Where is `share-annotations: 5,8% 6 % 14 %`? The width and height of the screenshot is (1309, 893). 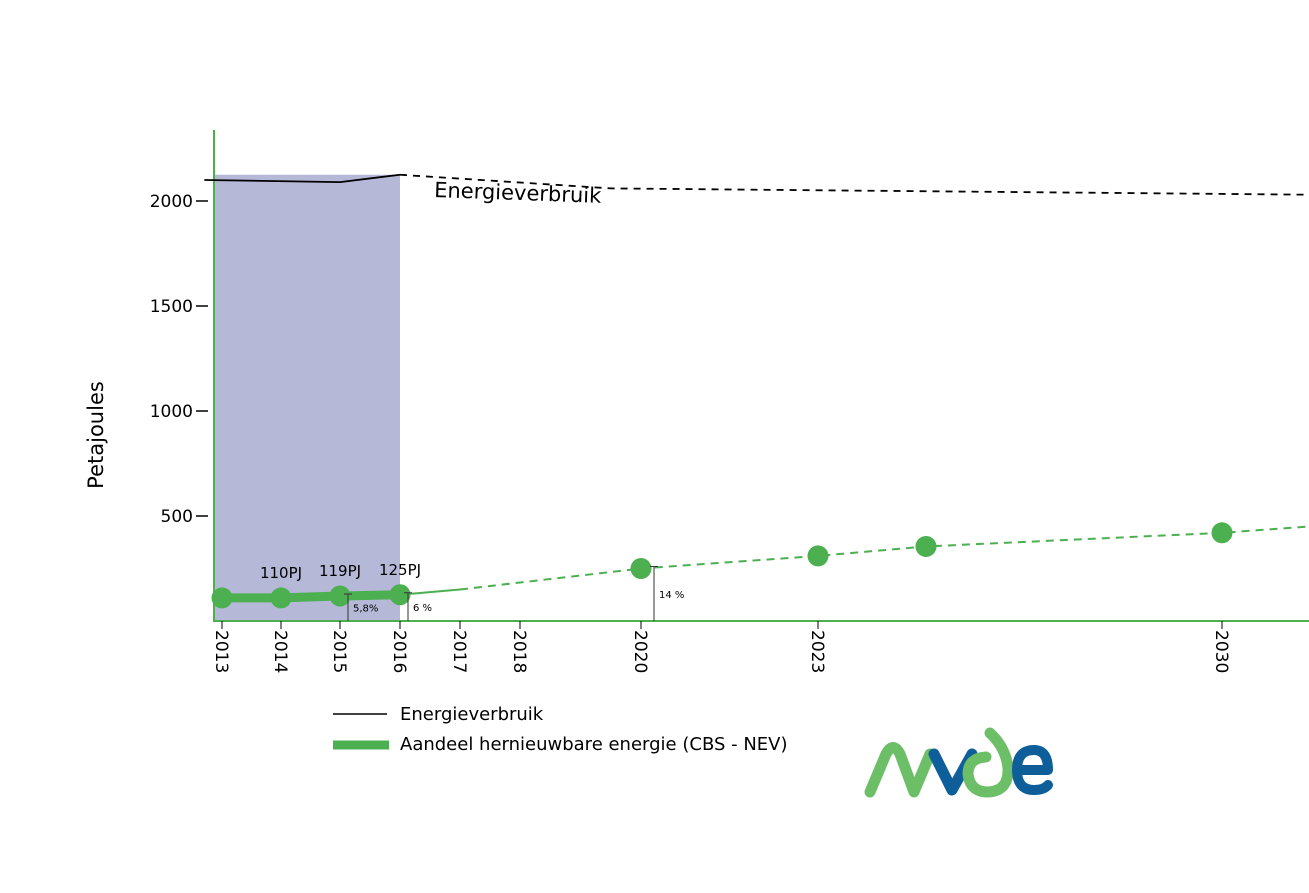 share-annotations: 5,8% 6 % 14 % is located at coordinates (514, 593).